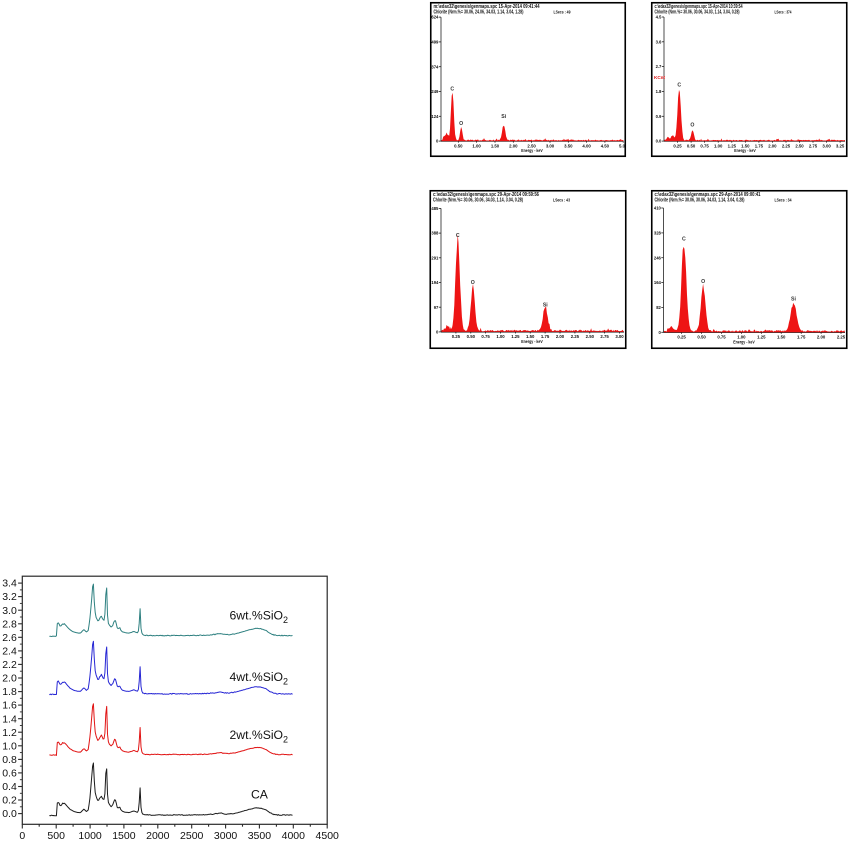 The image size is (849, 850). What do you see at coordinates (9, 760) in the screenshot?
I see `svg-text: 0.8` at bounding box center [9, 760].